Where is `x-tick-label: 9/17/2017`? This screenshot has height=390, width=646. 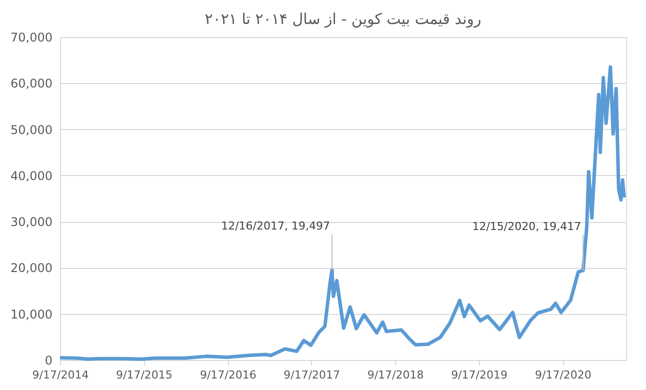 x-tick-label: 9/17/2017 is located at coordinates (312, 375).